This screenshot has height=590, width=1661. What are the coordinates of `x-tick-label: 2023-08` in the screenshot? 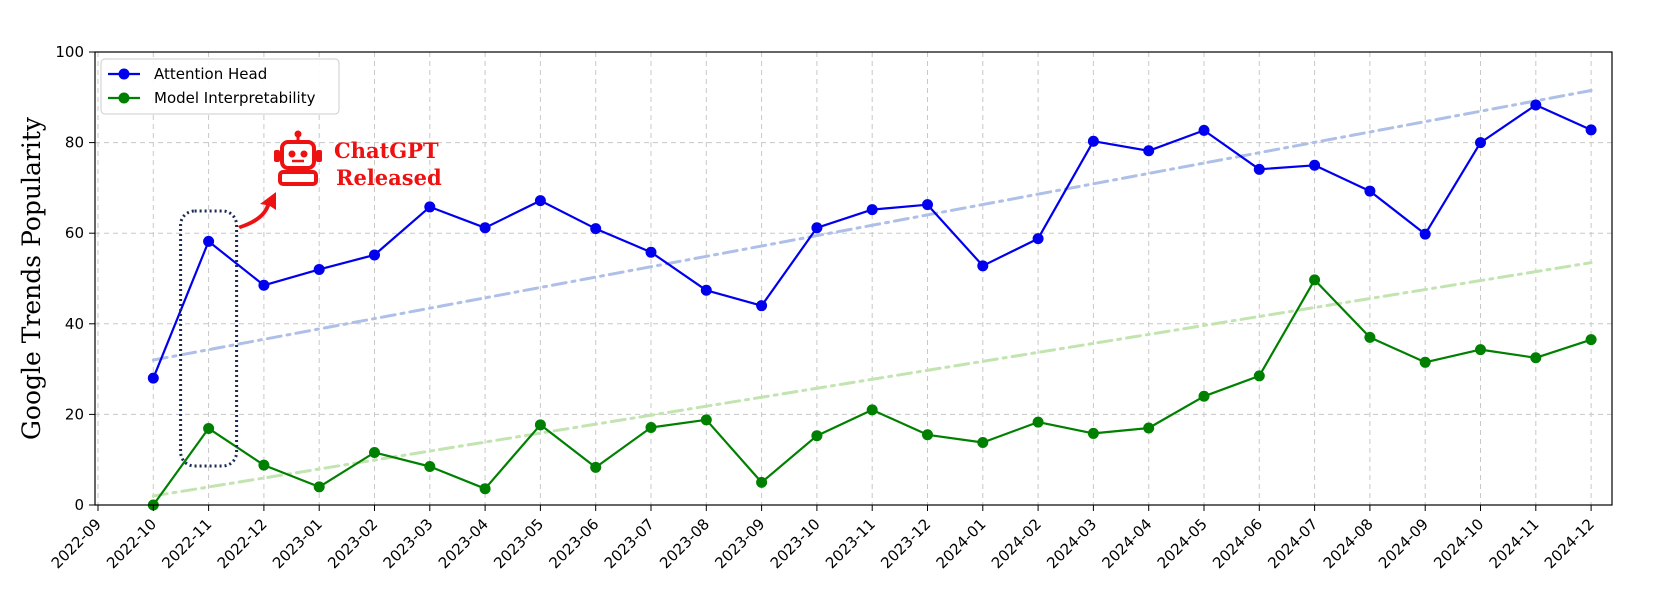 It's located at (684, 543).